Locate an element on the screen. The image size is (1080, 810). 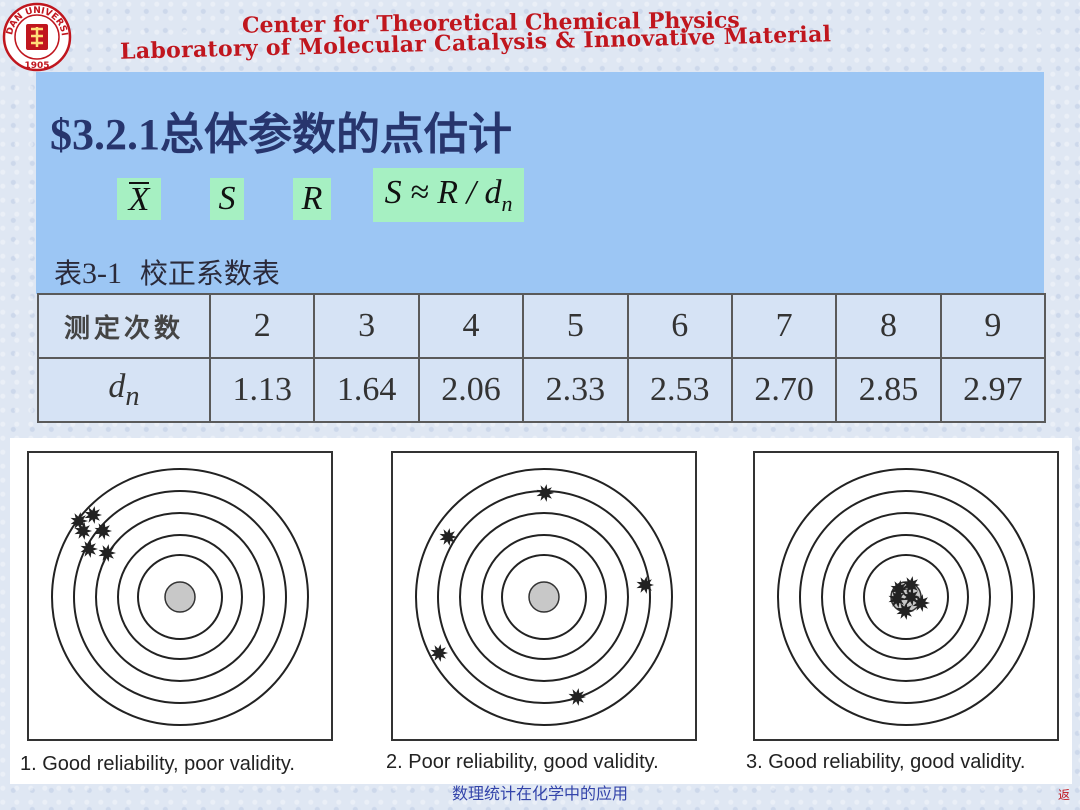
target-1-svg is located at coordinates (180, 596).